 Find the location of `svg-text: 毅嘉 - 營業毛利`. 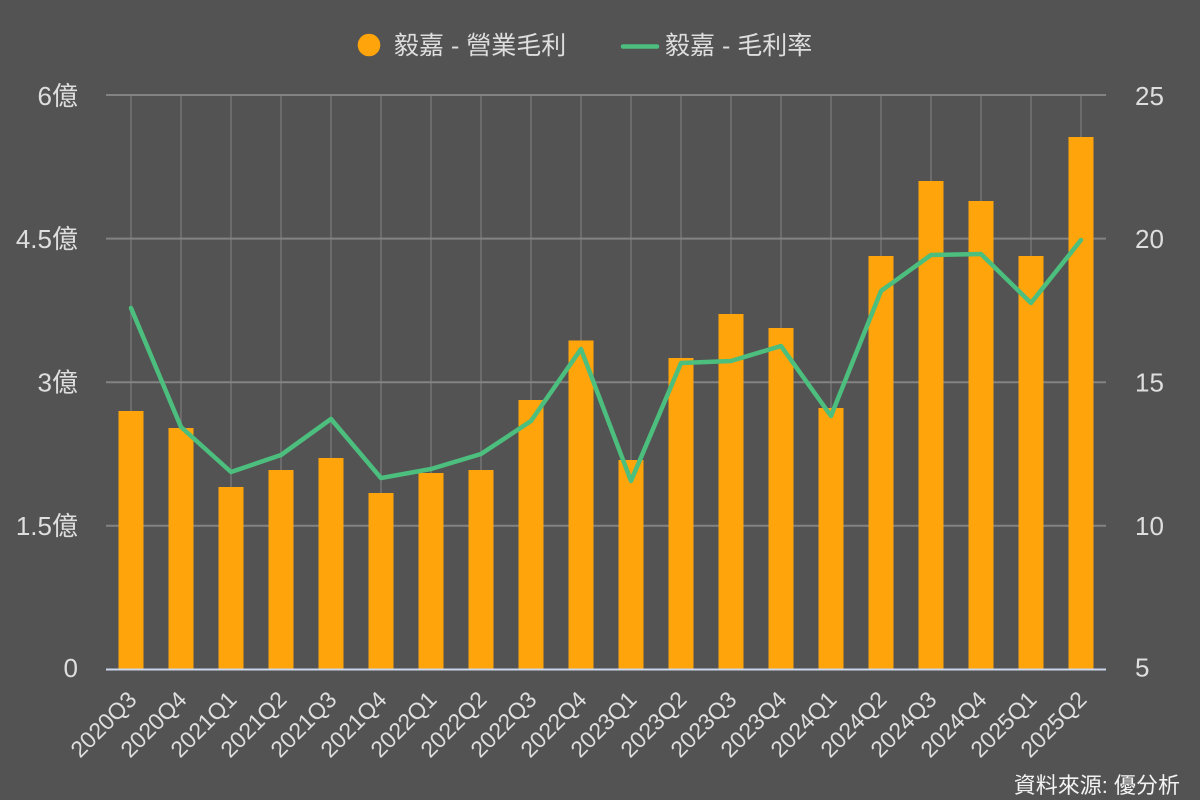

svg-text: 毅嘉 - 營業毛利 is located at coordinates (480, 46).